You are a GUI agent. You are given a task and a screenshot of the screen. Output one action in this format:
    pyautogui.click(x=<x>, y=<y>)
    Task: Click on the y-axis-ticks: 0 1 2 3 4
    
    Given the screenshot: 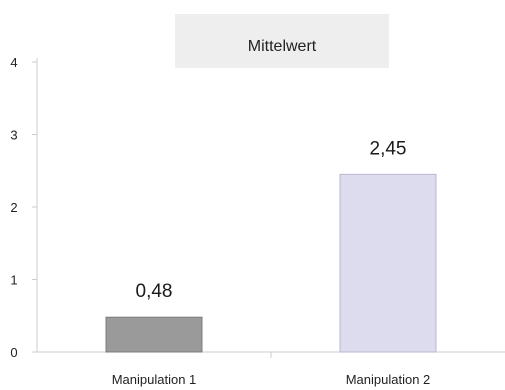 What is the action you would take?
    pyautogui.click(x=23, y=207)
    